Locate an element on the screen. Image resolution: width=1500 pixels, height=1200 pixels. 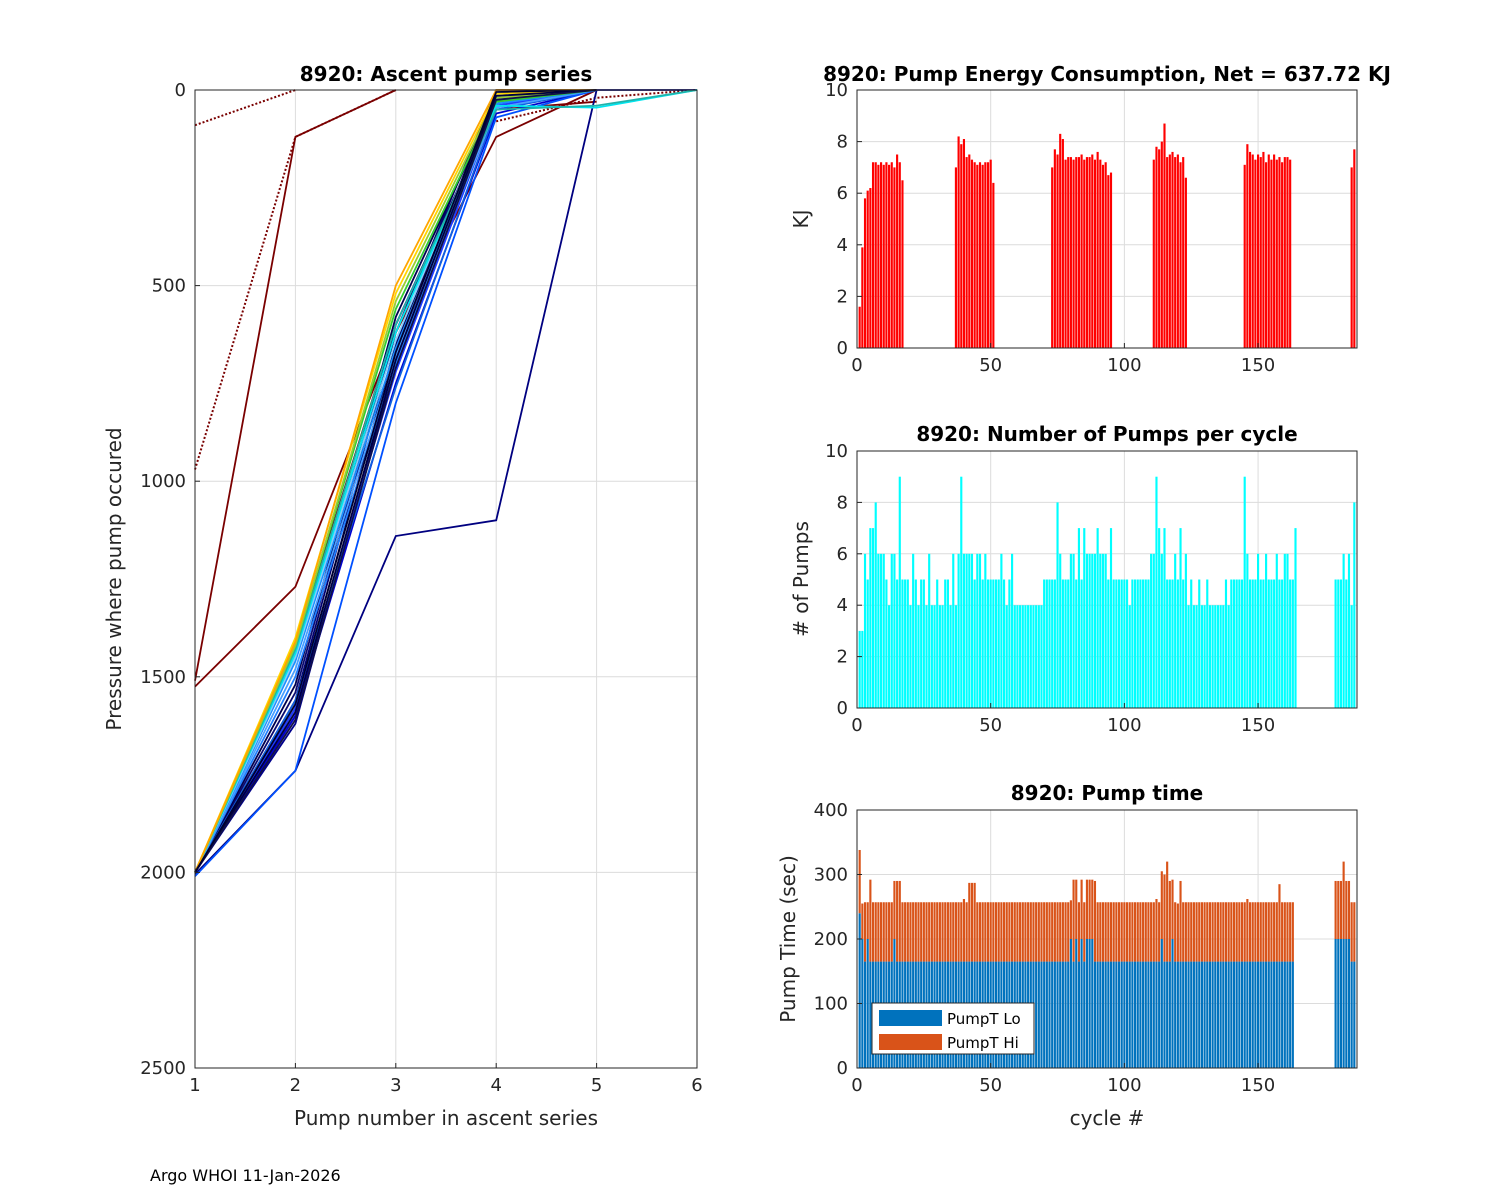
energy-ytick-label: 8 is located at coordinates (842, 142).